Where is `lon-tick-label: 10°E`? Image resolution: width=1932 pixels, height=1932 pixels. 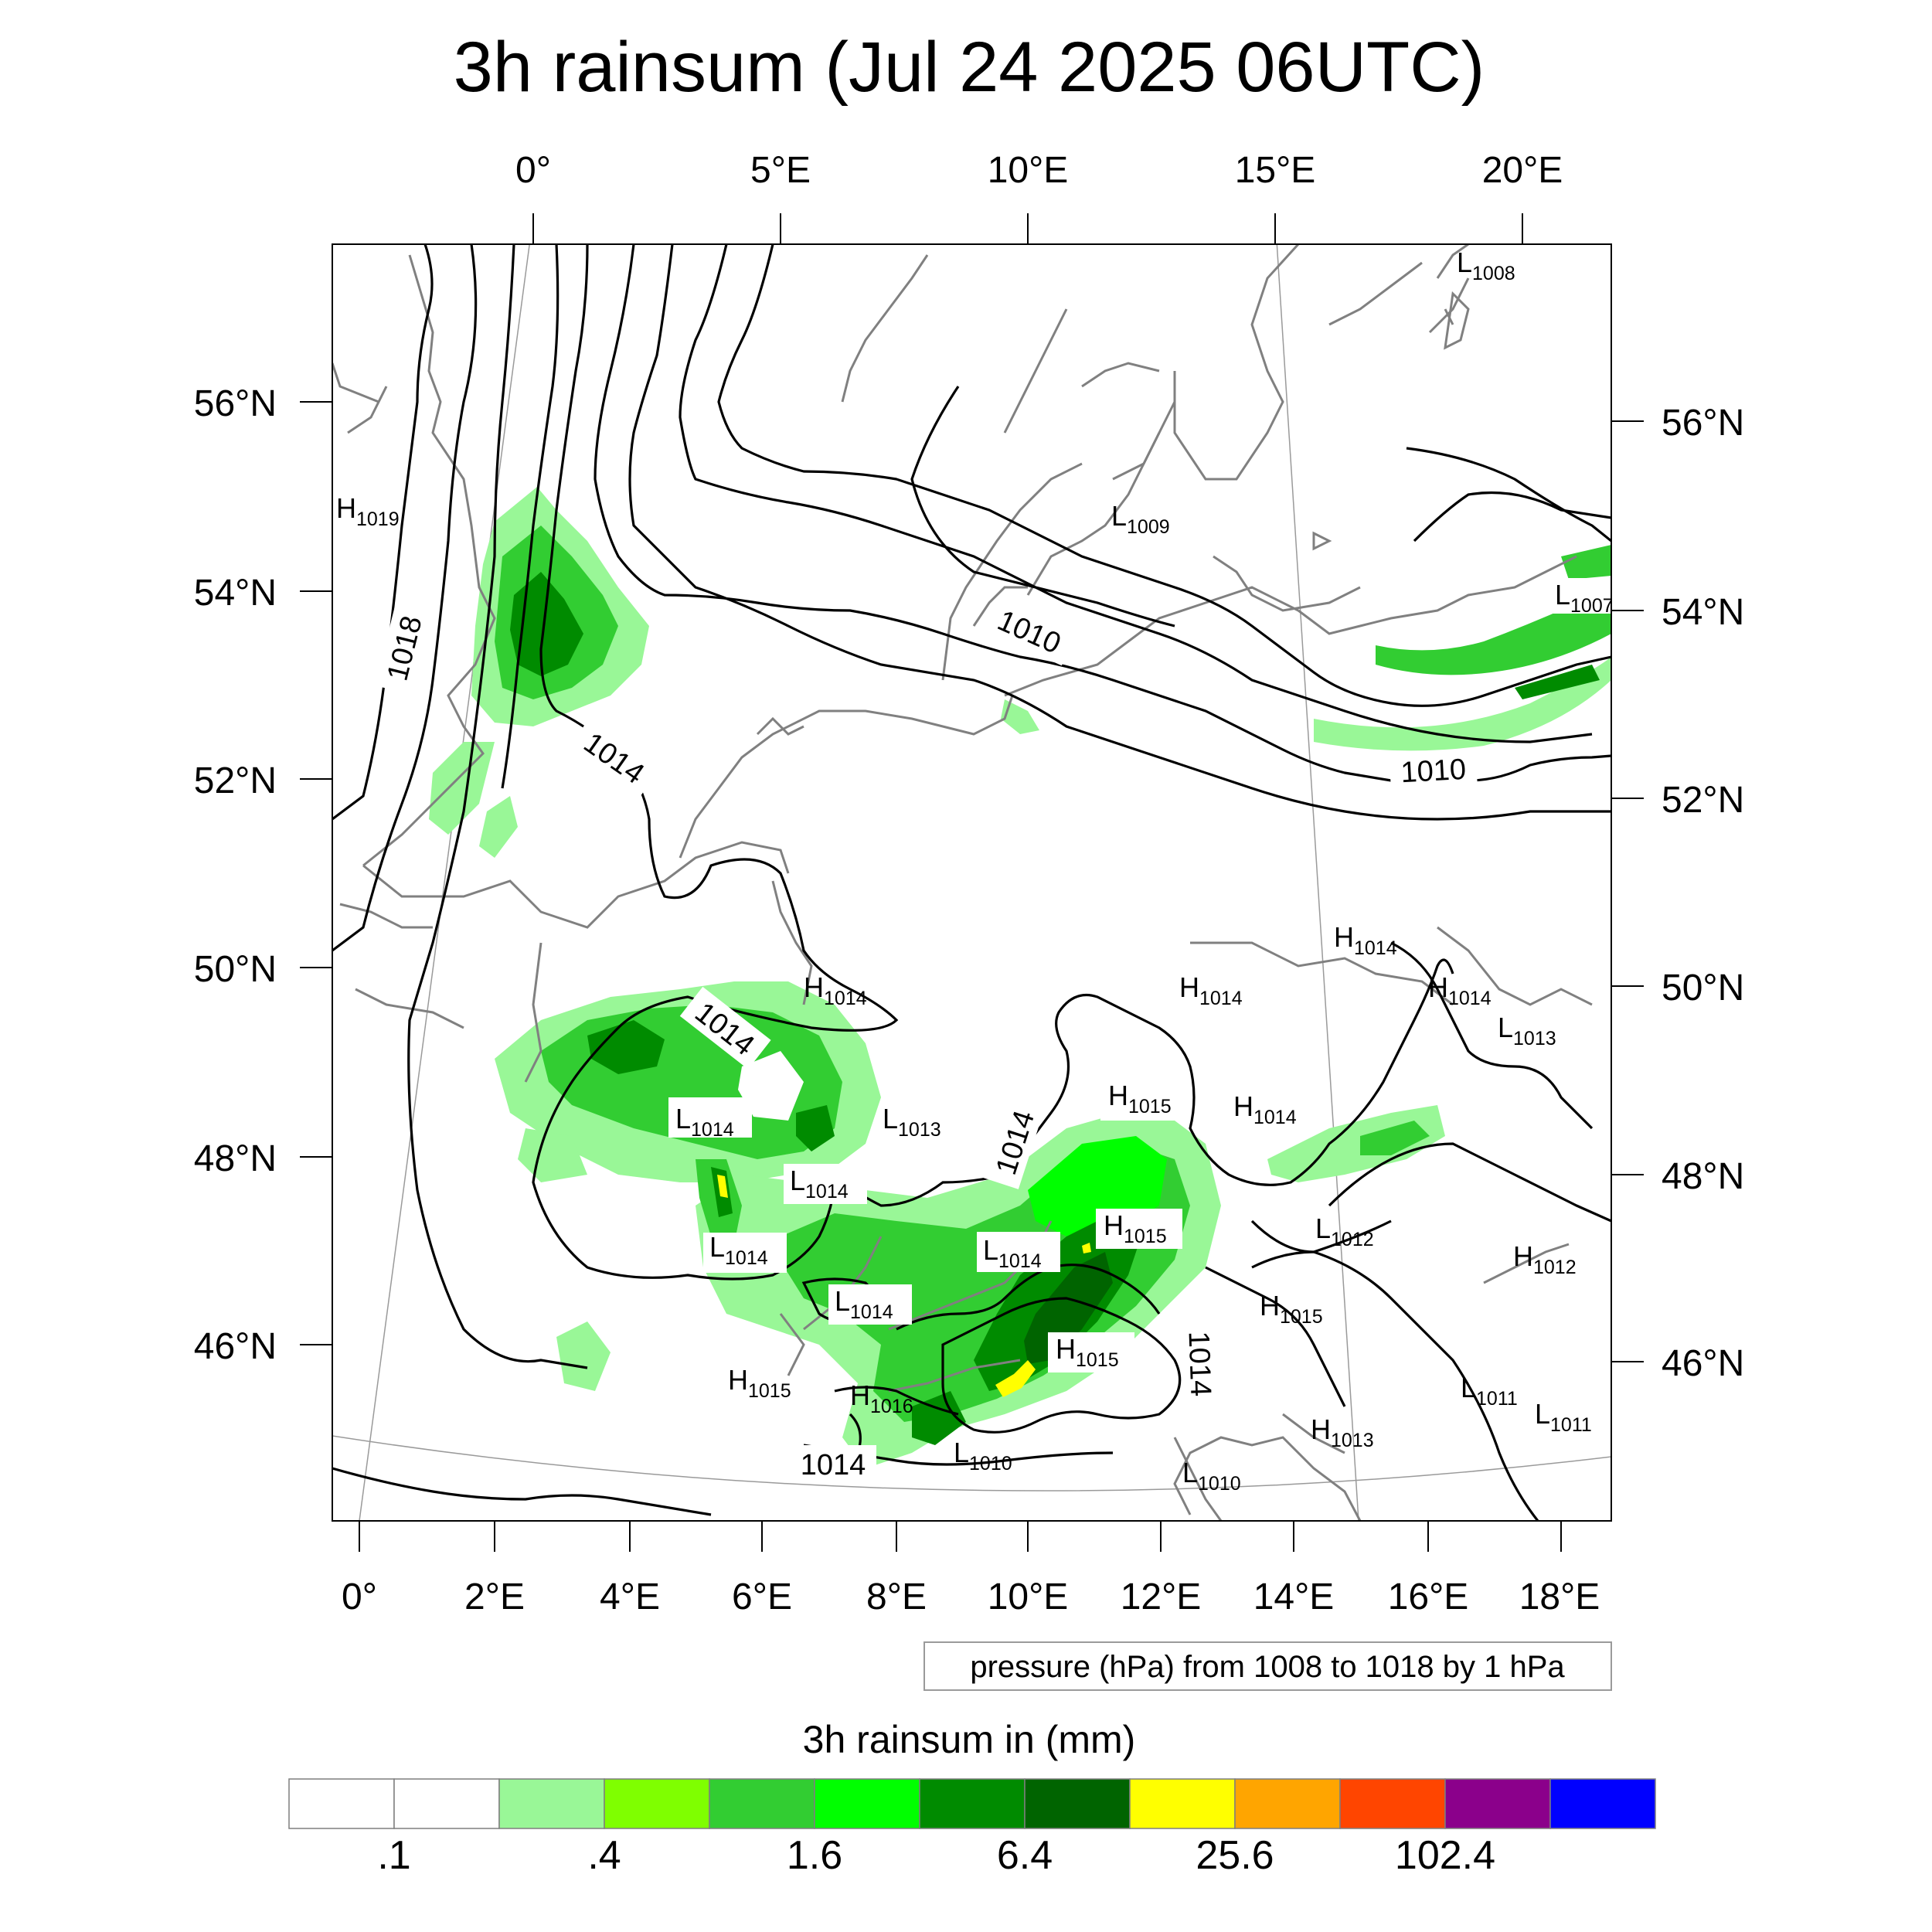 lon-tick-label: 10°E is located at coordinates (1028, 170).